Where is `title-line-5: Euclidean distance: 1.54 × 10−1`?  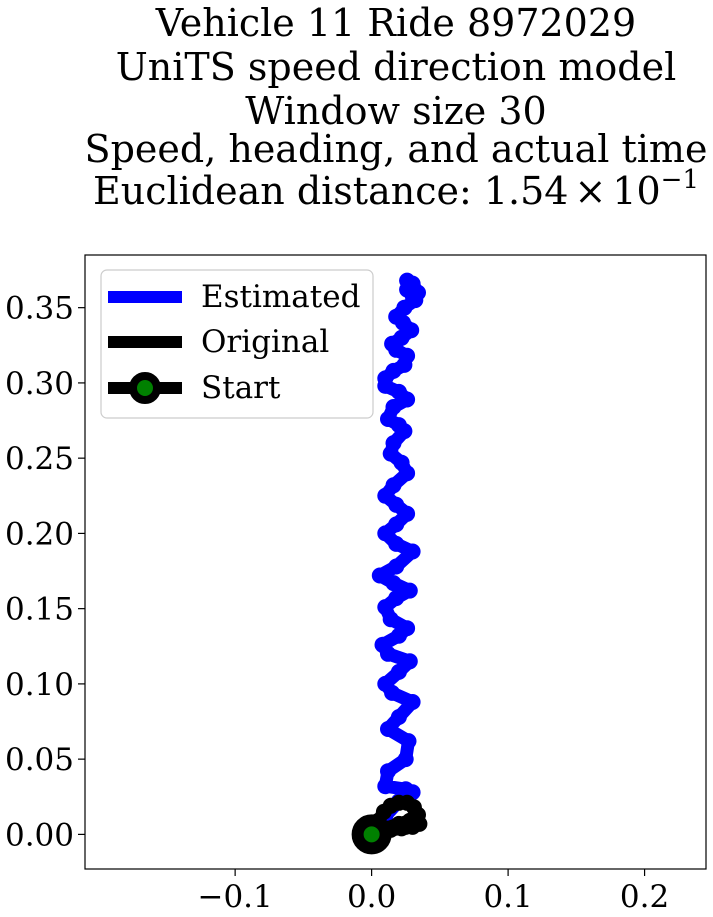
title-line-5: Euclidean distance: 1.54 × 10−1 is located at coordinates (396, 189).